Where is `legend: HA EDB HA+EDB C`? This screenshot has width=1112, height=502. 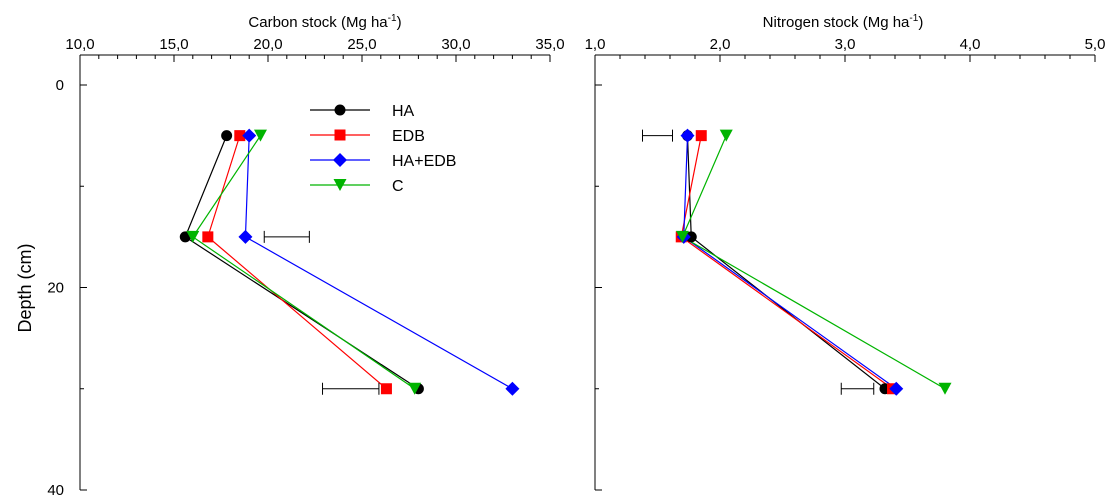 legend: HA EDB HA+EDB C is located at coordinates (383, 149).